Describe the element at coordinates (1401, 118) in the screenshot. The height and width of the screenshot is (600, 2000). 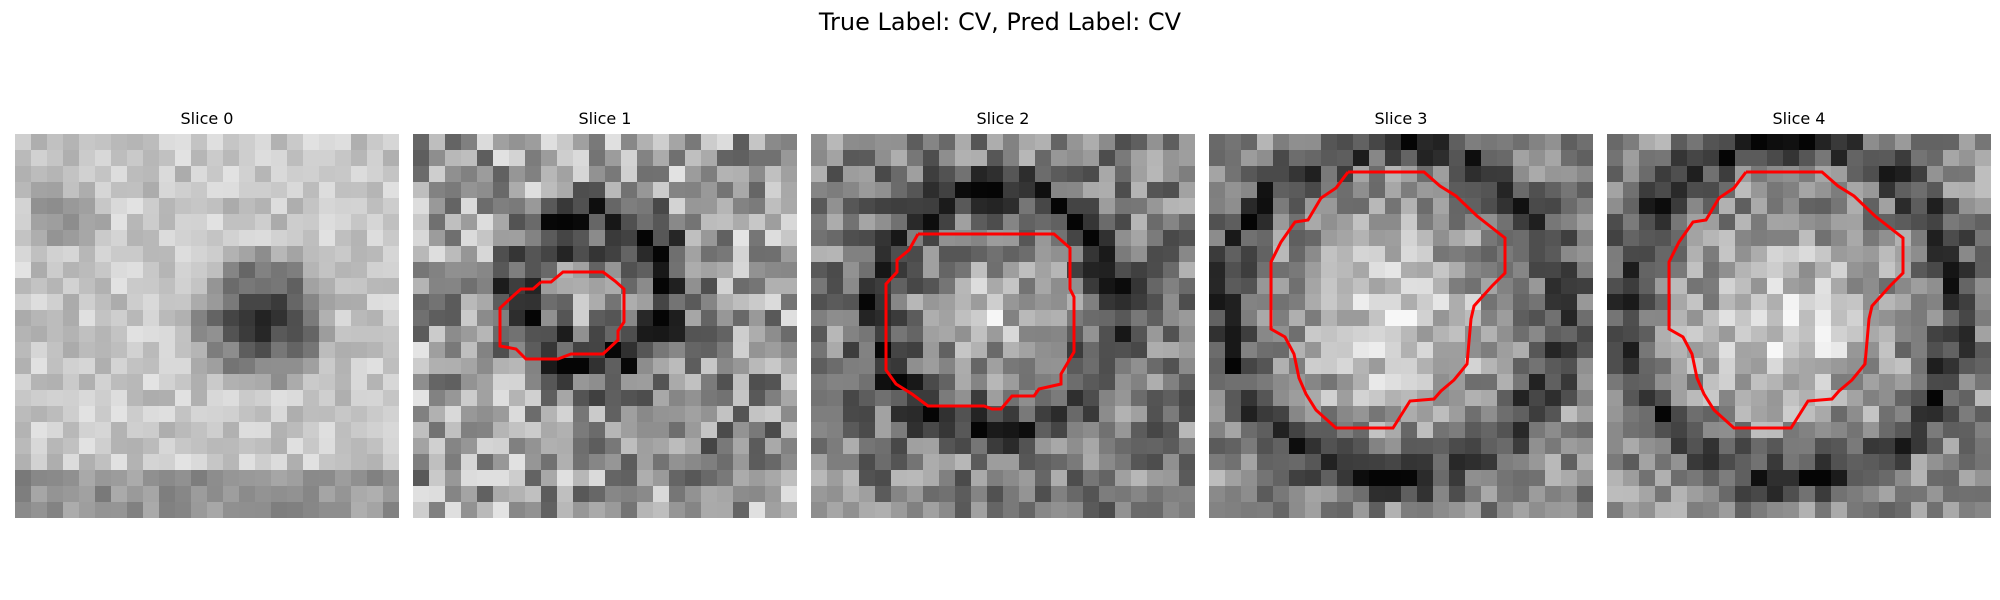
I see `slice-title-3: Slice 3` at that location.